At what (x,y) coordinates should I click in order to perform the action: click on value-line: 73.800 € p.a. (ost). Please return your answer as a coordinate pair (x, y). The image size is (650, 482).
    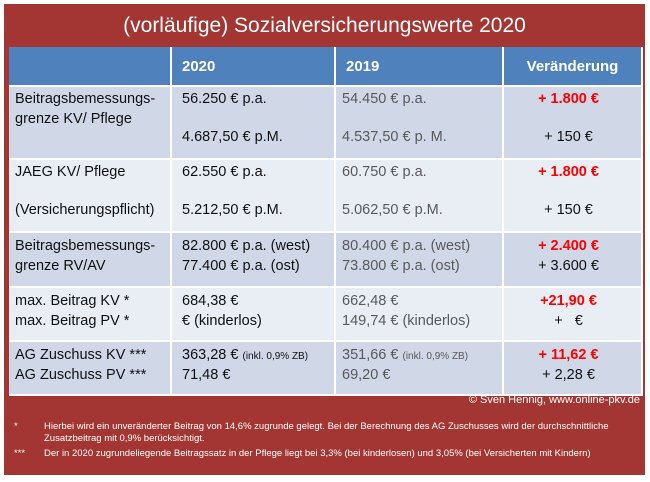
    Looking at the image, I should click on (401, 266).